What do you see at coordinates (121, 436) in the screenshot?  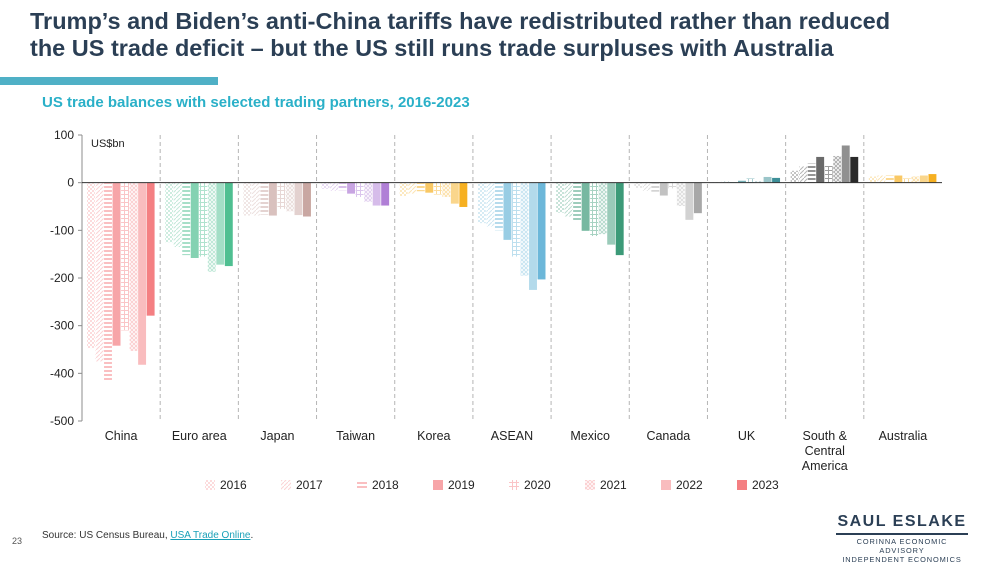 I see `category-label: China` at bounding box center [121, 436].